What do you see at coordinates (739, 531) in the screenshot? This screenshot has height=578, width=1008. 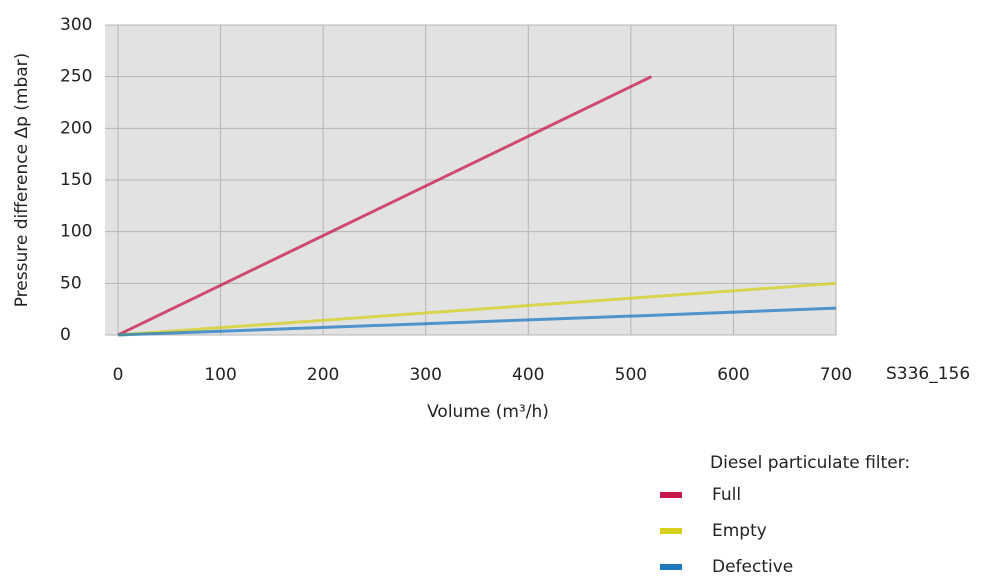 I see `legend-label: Empty` at bounding box center [739, 531].